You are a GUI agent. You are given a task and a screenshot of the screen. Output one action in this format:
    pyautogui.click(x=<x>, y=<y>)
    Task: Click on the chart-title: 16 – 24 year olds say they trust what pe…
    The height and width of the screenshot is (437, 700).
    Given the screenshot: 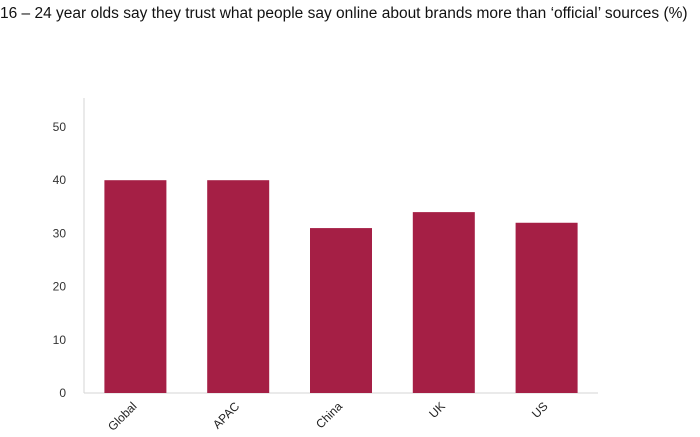 What is the action you would take?
    pyautogui.click(x=344, y=13)
    